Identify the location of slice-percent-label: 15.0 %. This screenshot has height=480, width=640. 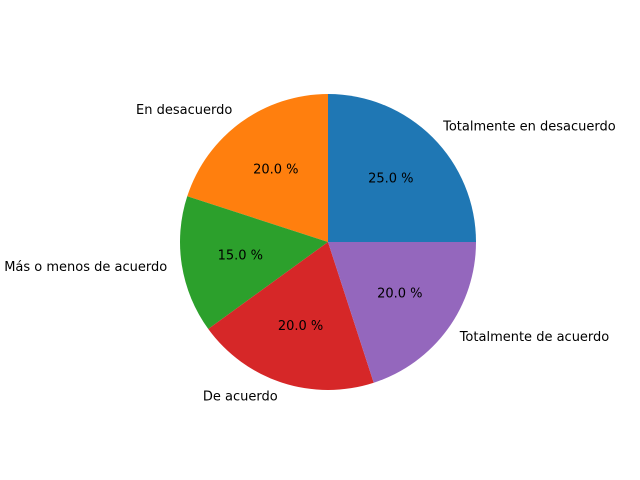
(240, 255).